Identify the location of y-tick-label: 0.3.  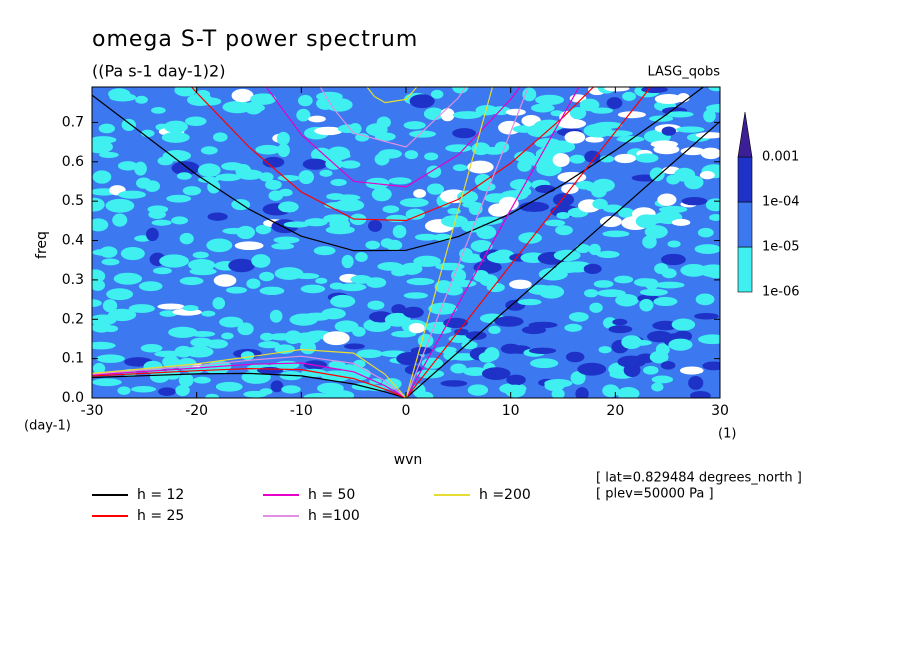
(73, 280).